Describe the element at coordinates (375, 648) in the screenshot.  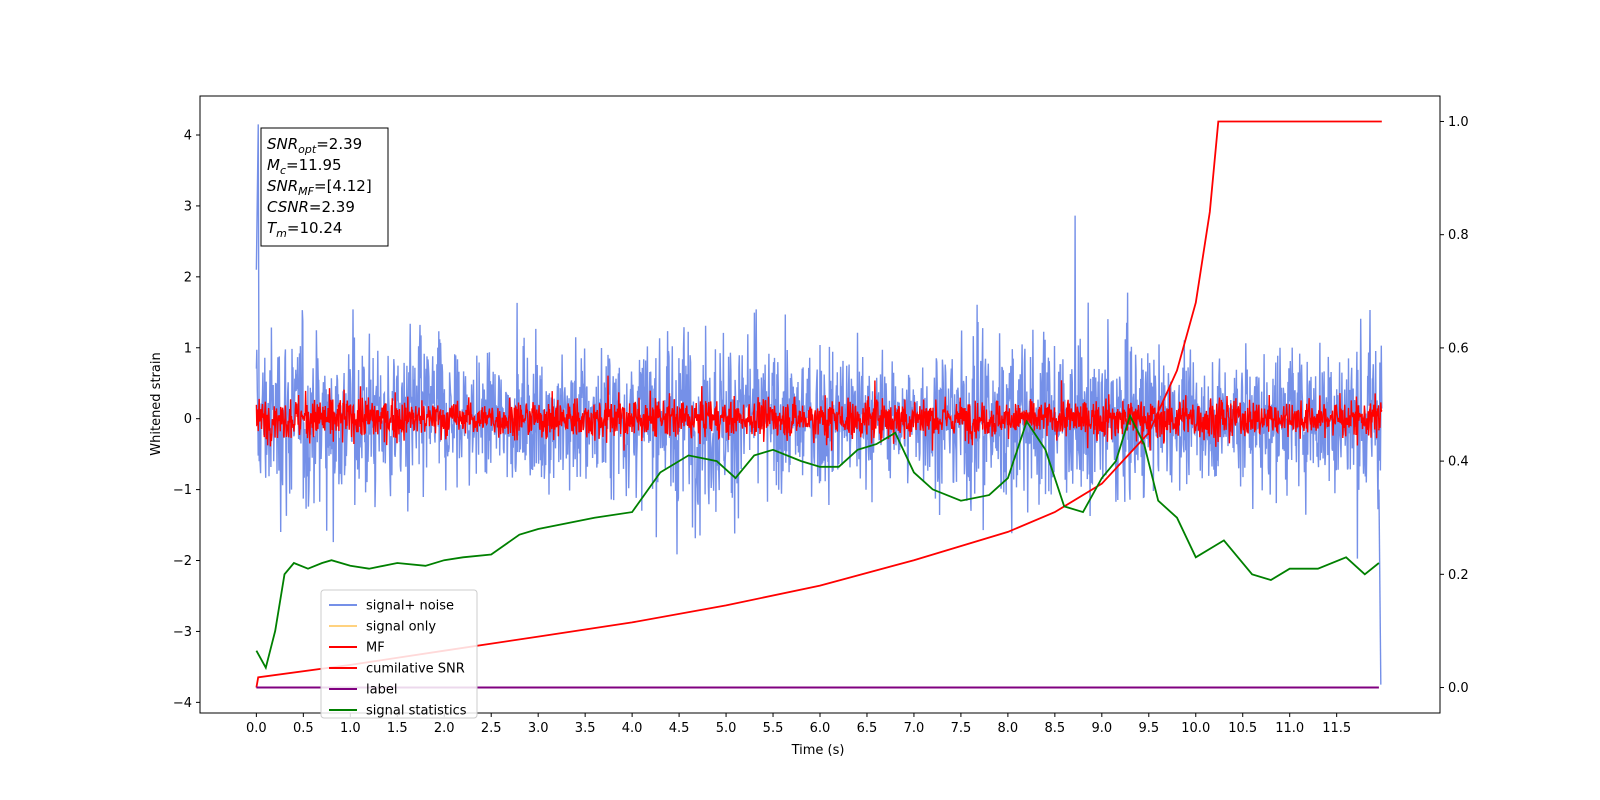
I see `legend-label: MF` at that location.